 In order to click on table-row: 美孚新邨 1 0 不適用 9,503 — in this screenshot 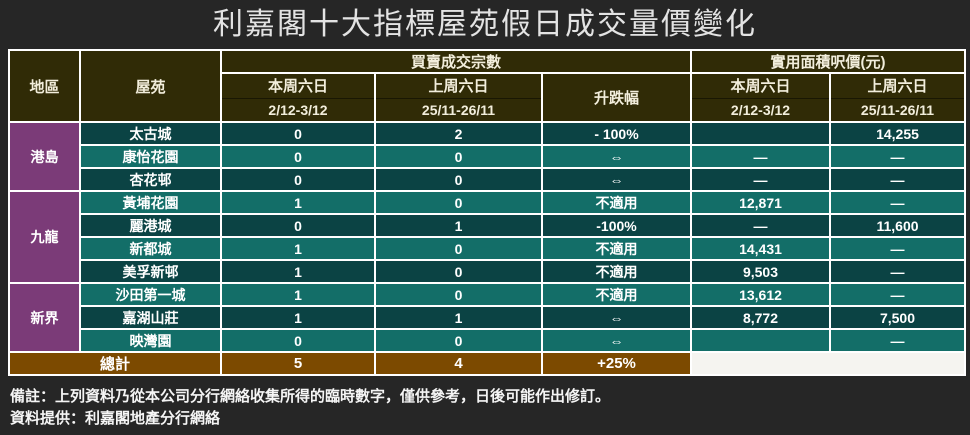, I will do `click(487, 271)`.